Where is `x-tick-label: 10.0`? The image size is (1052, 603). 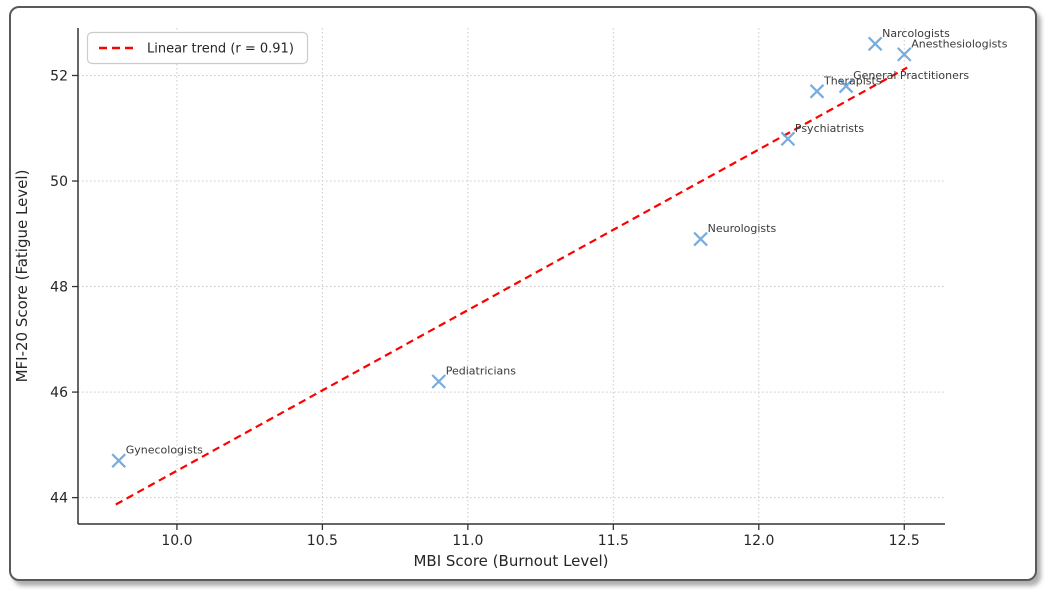 x-tick-label: 10.0 is located at coordinates (176, 541).